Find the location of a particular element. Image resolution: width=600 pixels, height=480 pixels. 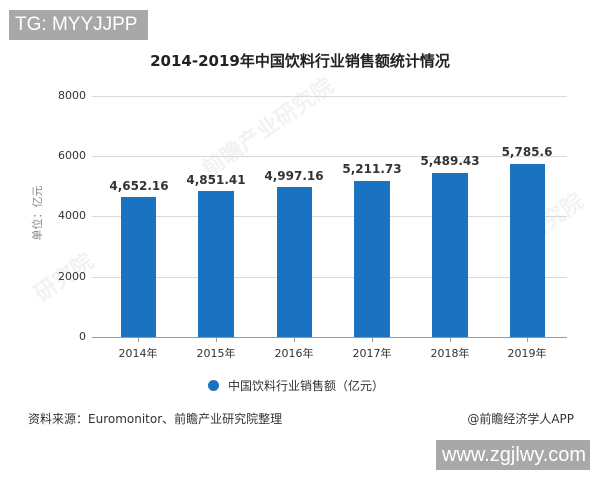

ytick: 0 is located at coordinates (82, 336).